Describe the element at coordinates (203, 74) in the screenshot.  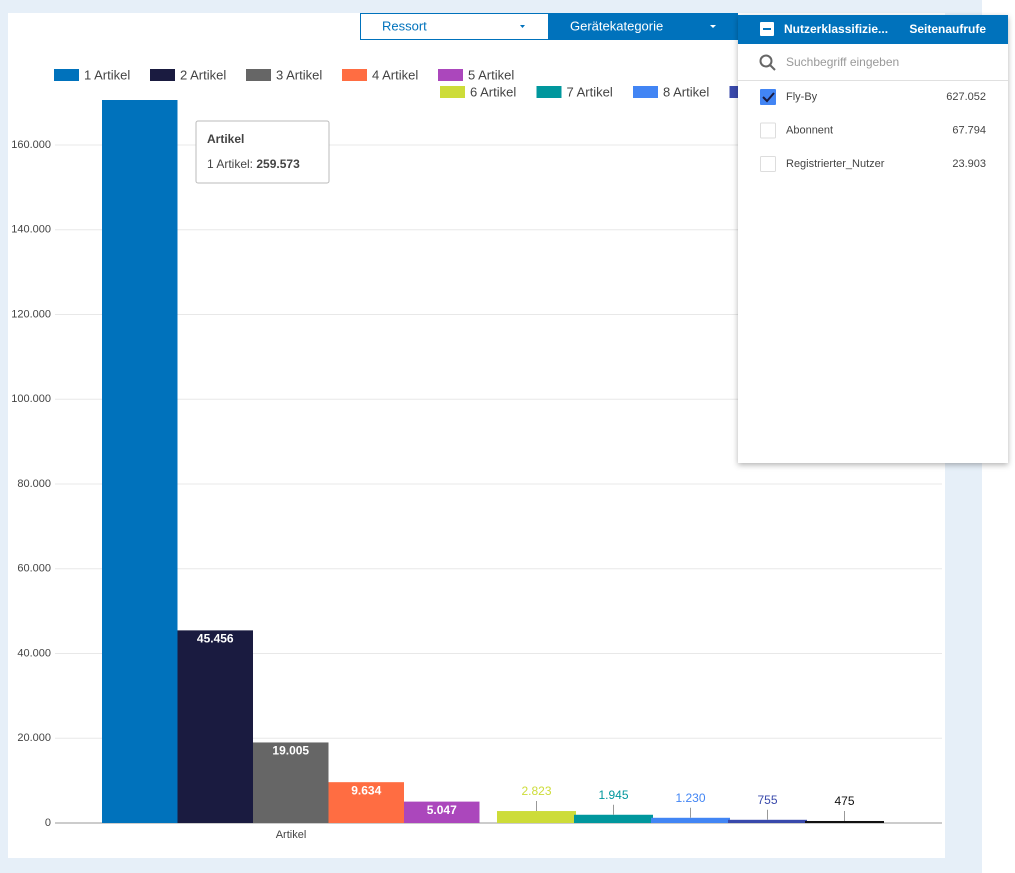
I see `legend-label: 2 Artikel` at that location.